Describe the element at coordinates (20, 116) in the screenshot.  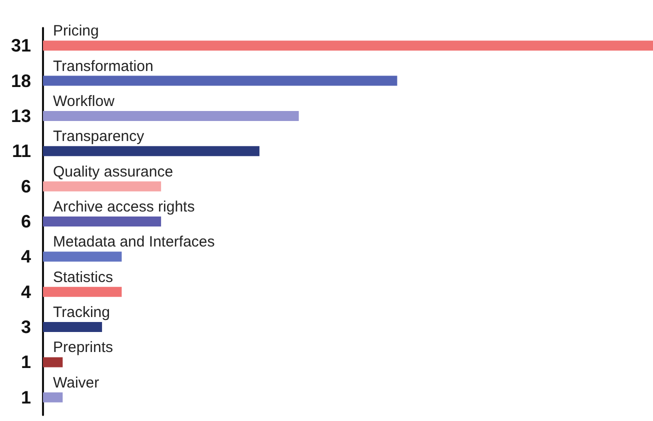
I see `data-label: 13` at that location.